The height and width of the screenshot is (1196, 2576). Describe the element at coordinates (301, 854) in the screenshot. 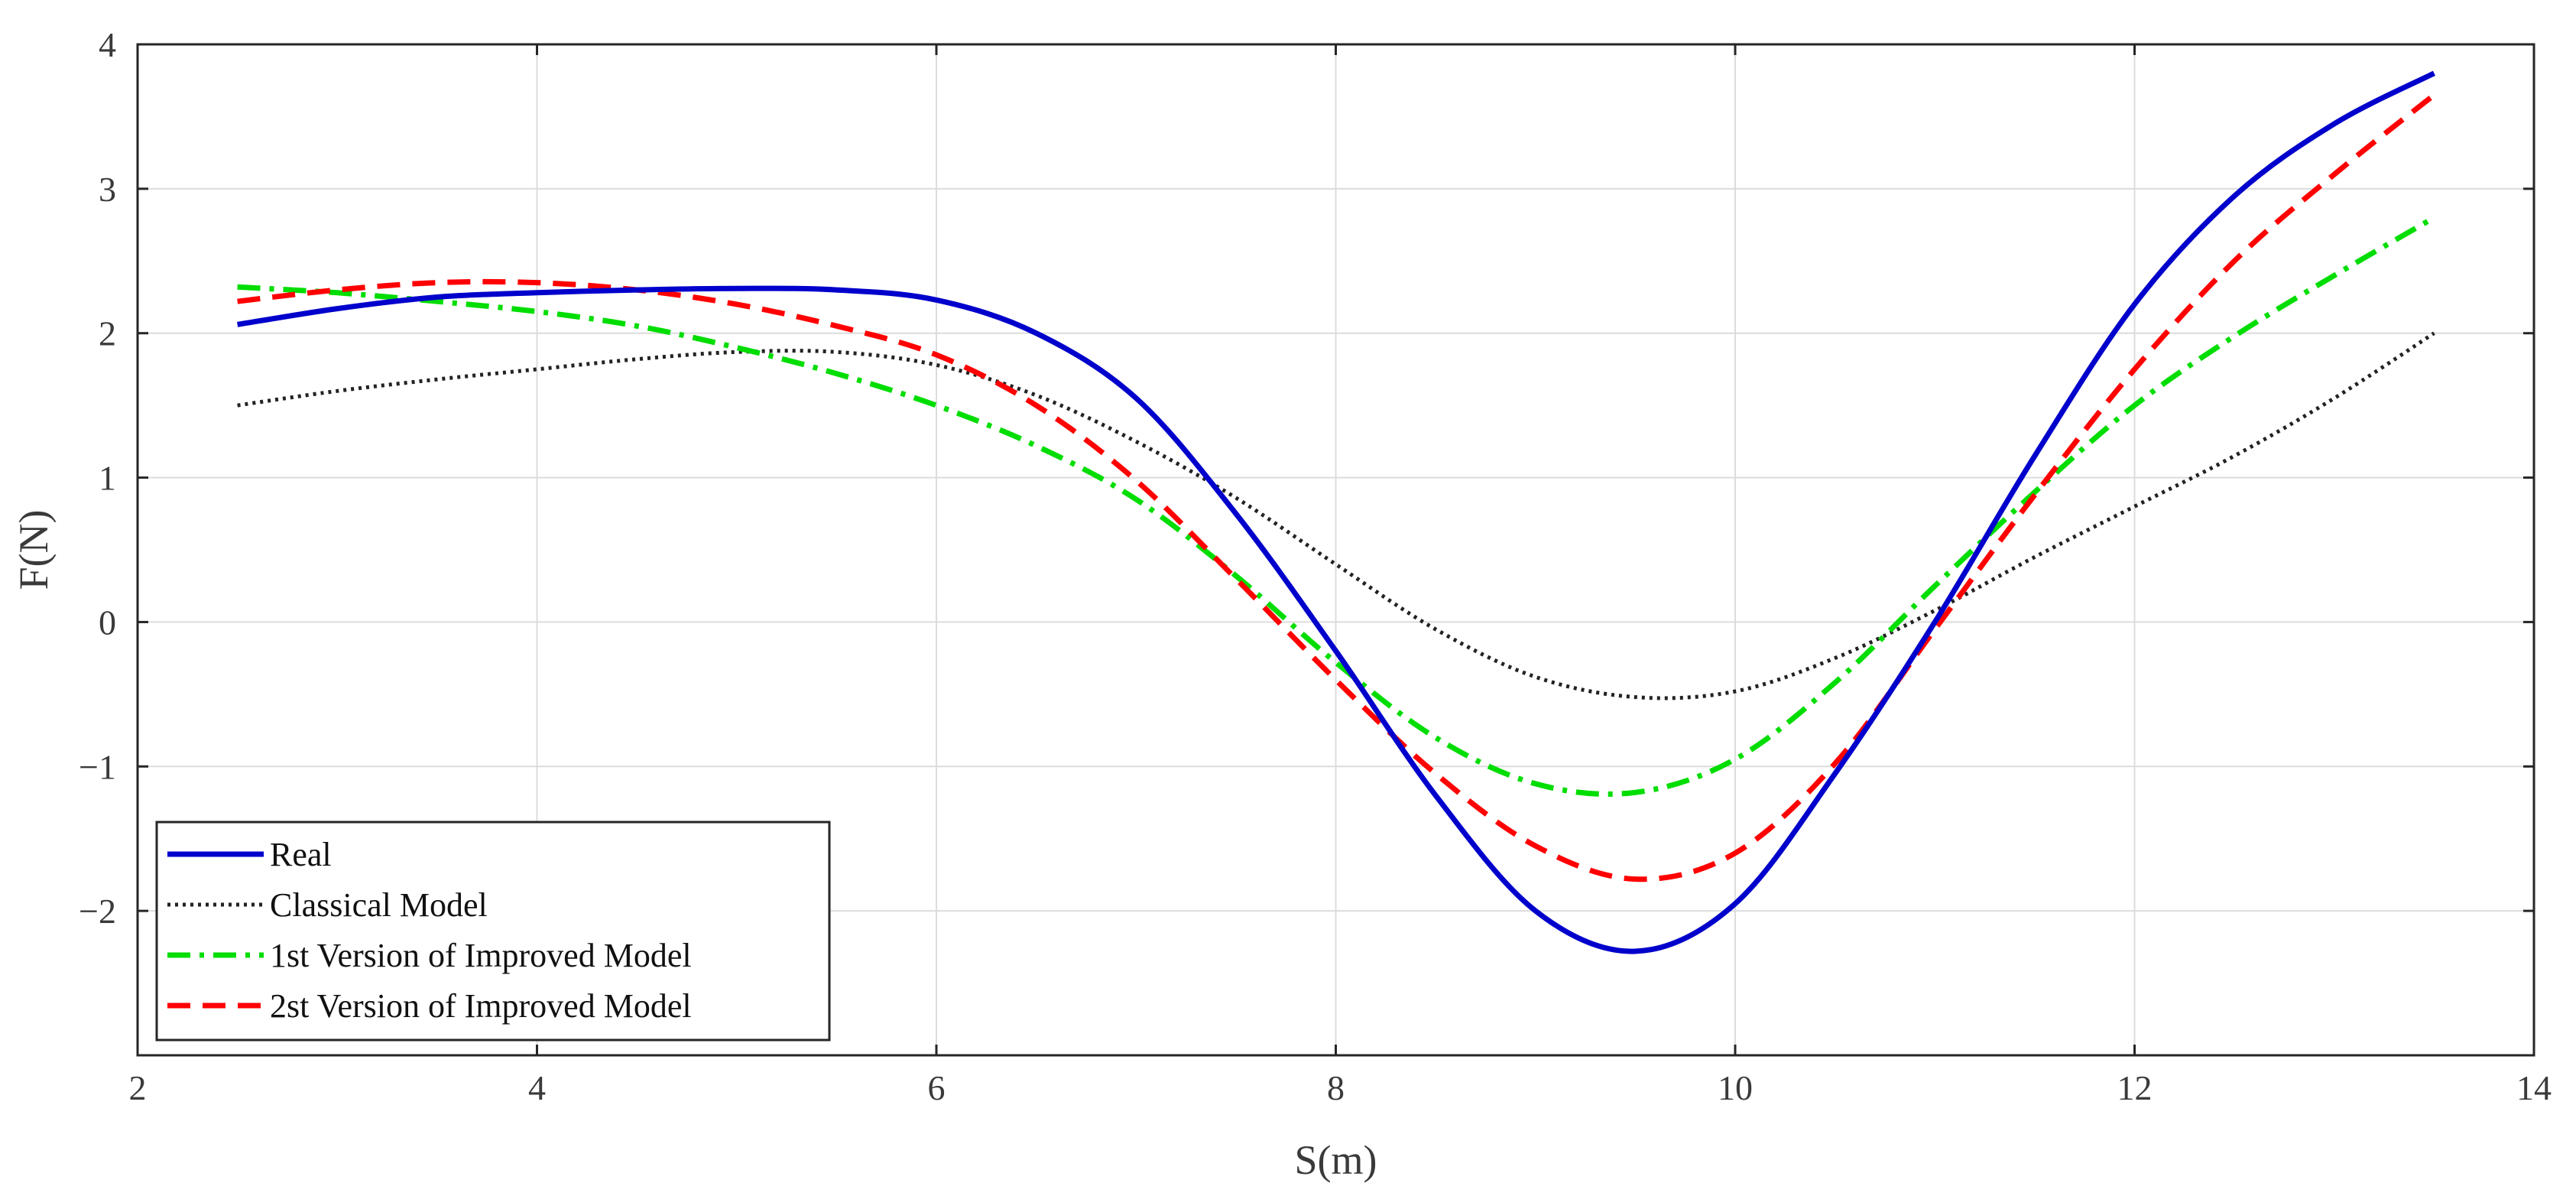

I see `legend-label: Real` at that location.